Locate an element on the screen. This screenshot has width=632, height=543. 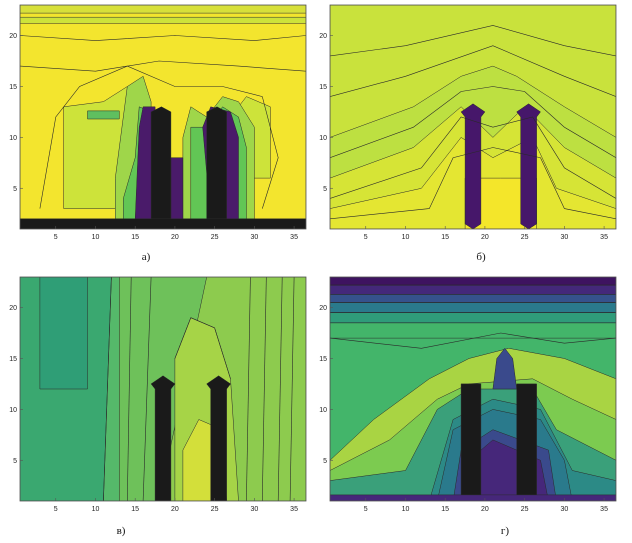
panel-caption: а) is located at coordinates (146, 257).